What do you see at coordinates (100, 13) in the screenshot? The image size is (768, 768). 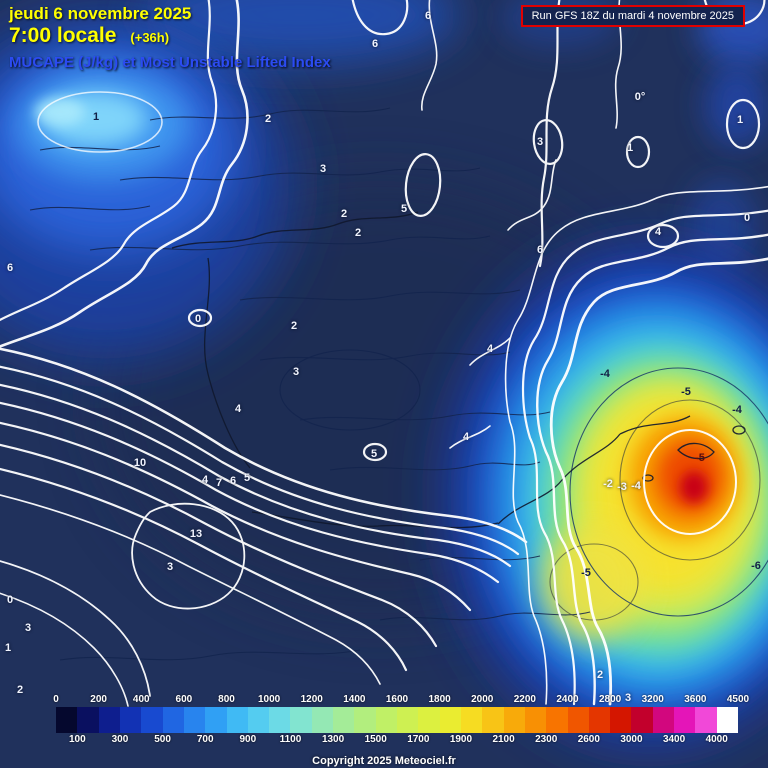 I see `valid-date-label: jeudi 6 novembre 2025` at bounding box center [100, 13].